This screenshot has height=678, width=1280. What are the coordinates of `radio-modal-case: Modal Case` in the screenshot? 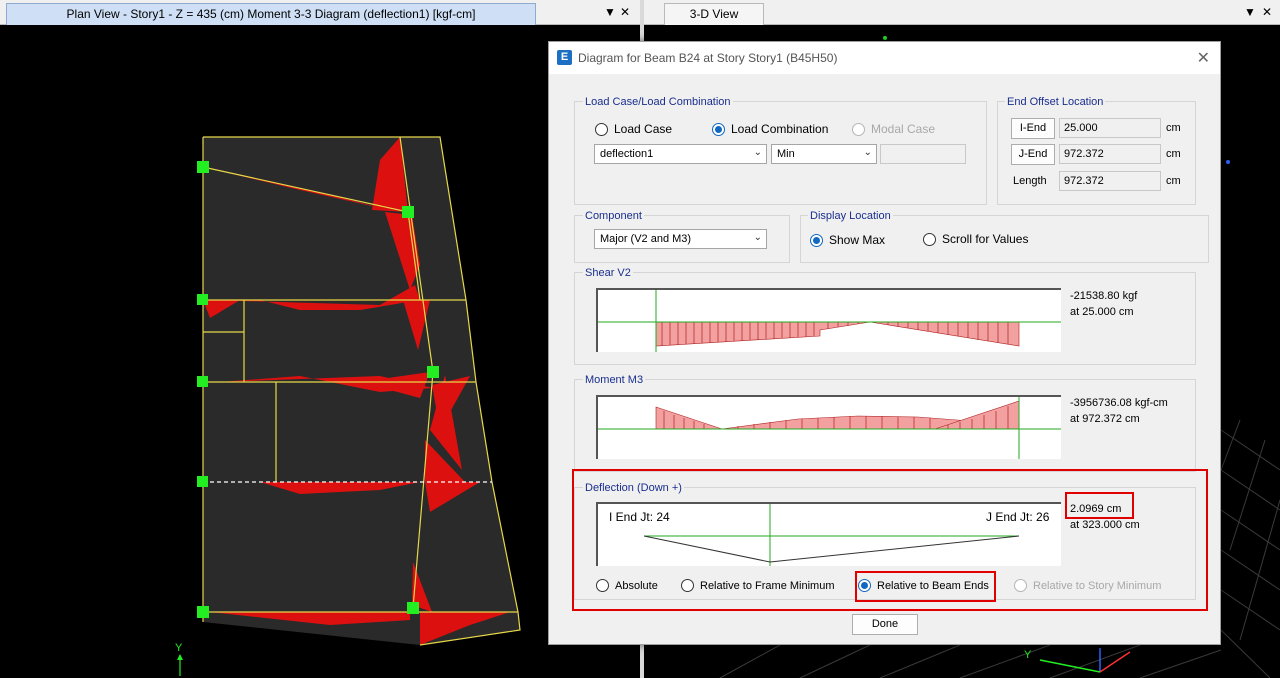 It's located at (893, 129).